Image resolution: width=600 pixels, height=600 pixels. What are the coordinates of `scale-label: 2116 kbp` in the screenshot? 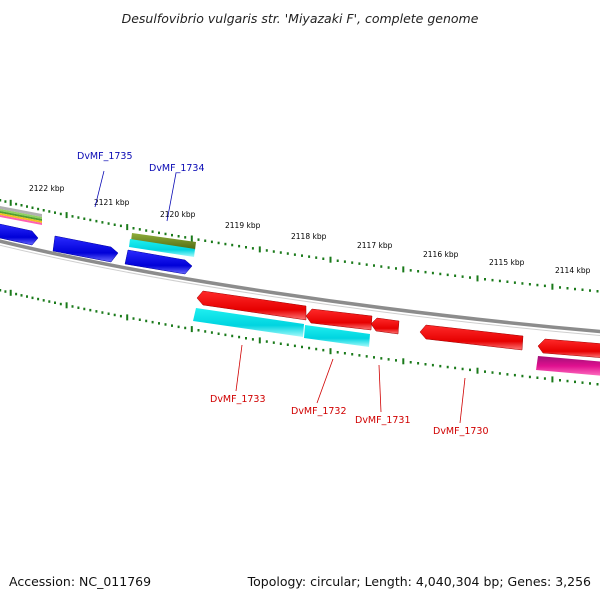 It's located at (441, 254).